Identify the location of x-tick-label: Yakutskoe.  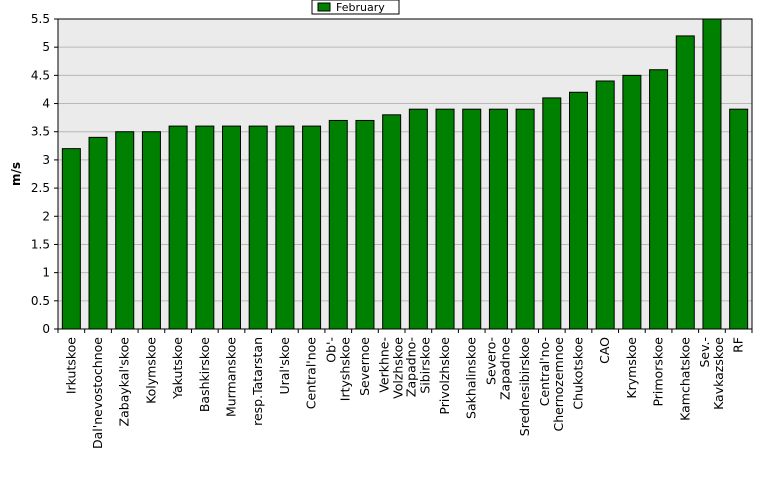
(177, 368).